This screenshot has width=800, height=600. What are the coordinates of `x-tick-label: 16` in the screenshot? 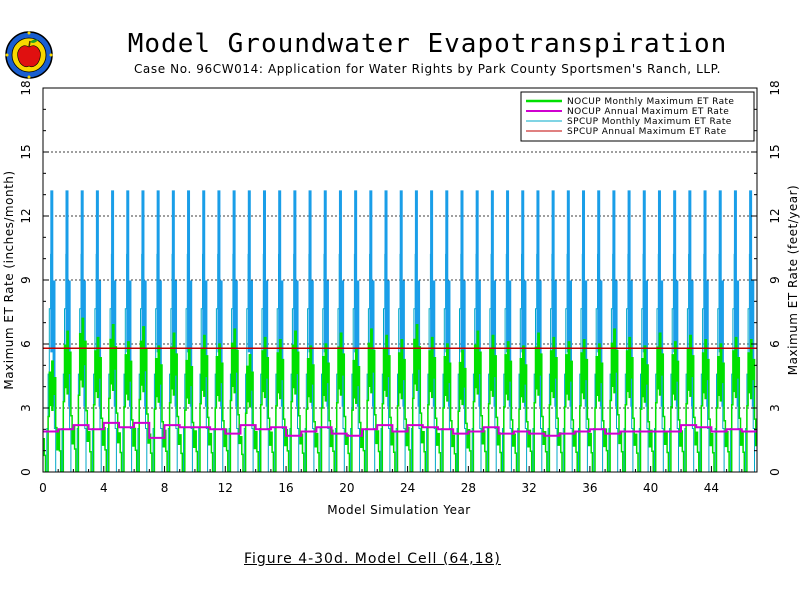 It's located at (285, 488).